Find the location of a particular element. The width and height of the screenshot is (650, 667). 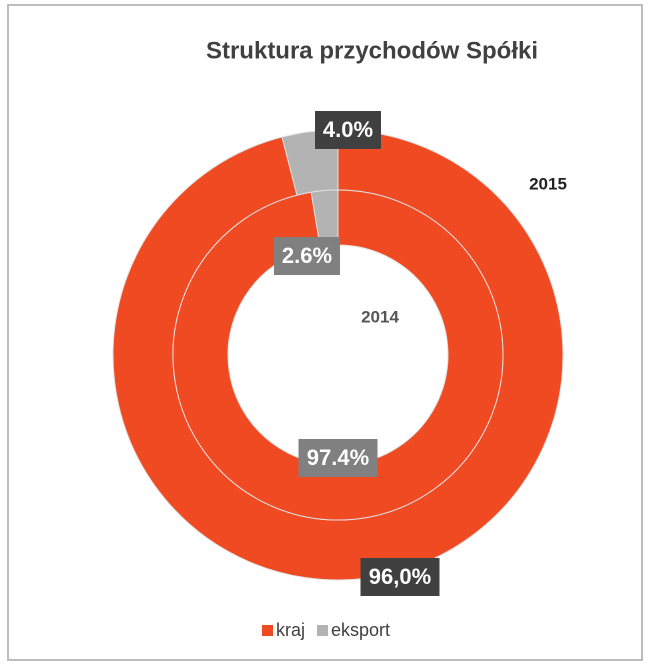

legend-label: eksport is located at coordinates (360, 630).